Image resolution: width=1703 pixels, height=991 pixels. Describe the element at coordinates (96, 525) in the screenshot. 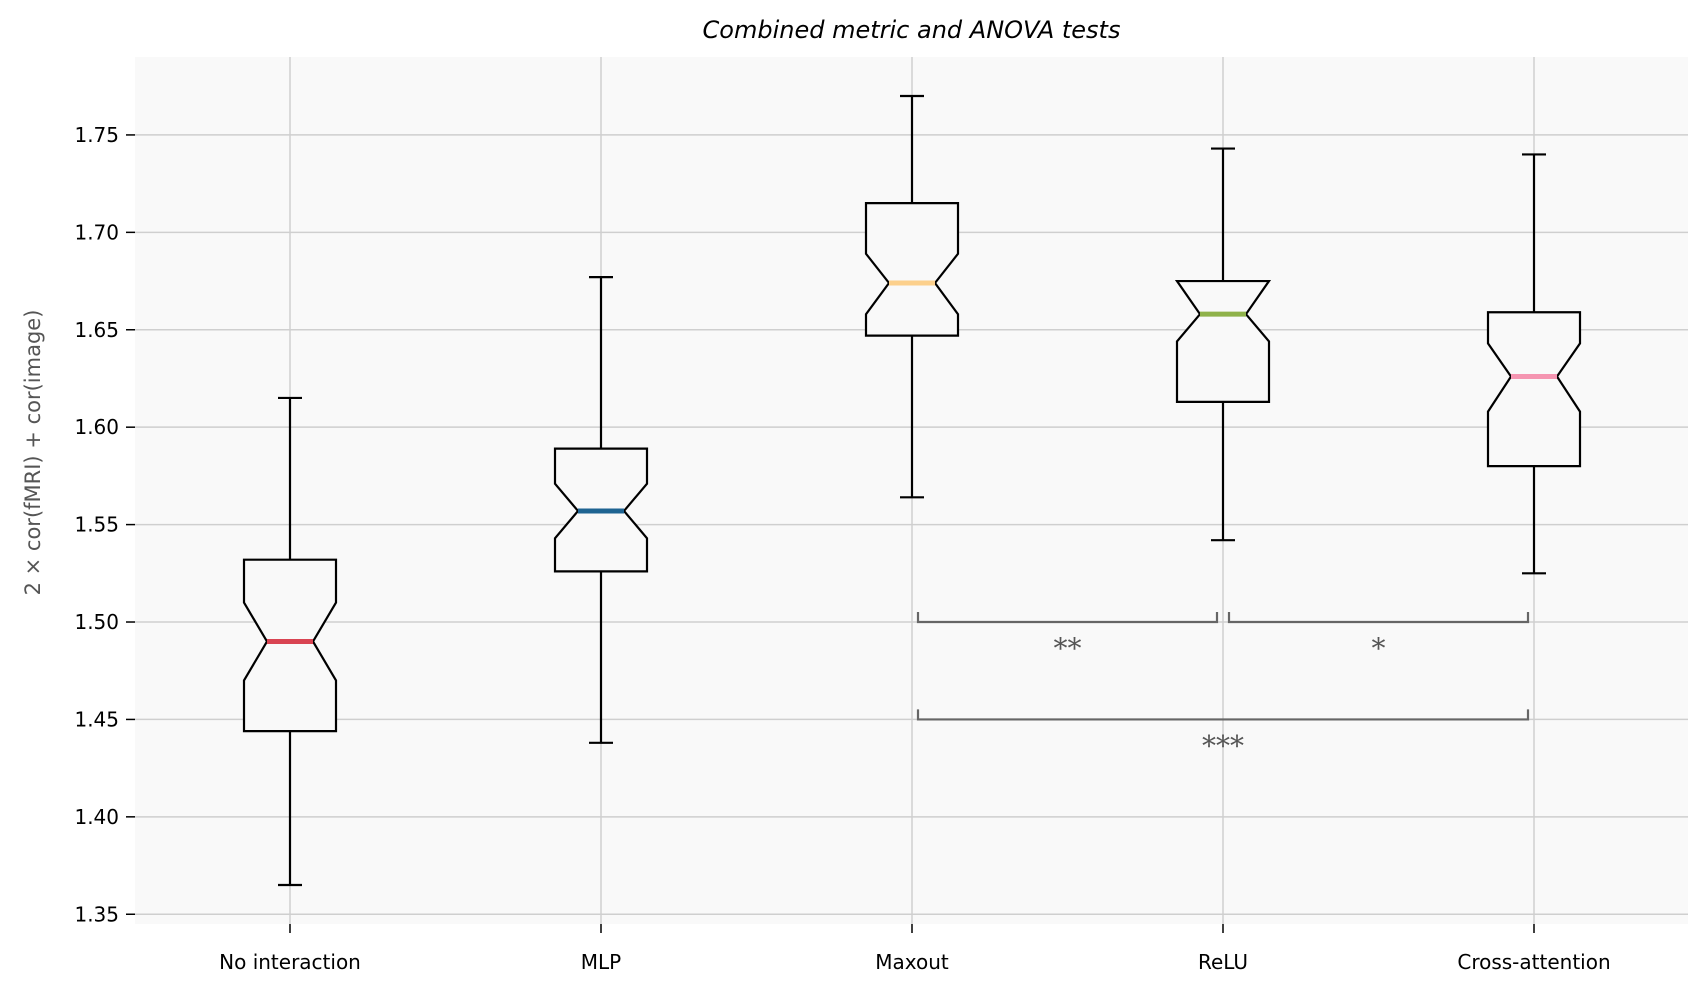

I see `y-tick-label: 1.55` at that location.